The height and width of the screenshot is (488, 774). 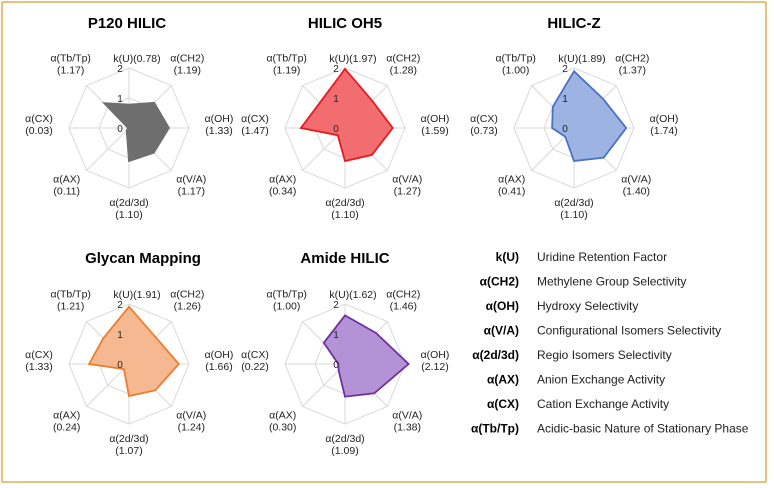 I want to click on axis-label-line: (1.47), so click(x=254, y=131).